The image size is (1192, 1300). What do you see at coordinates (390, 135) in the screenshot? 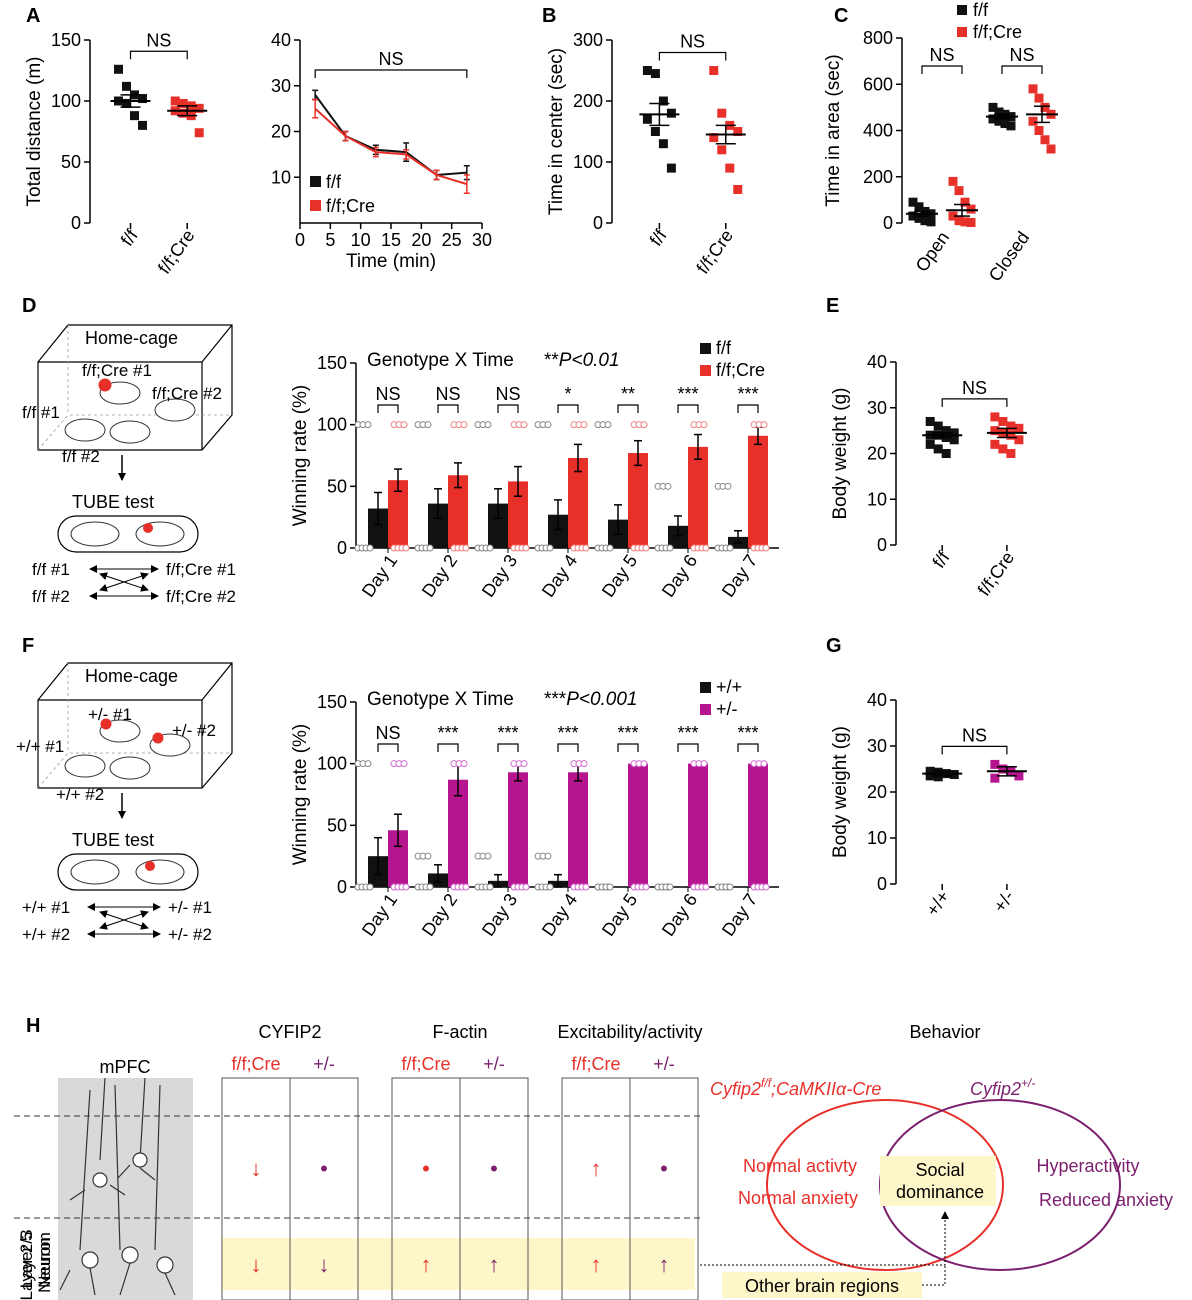
I see `series-line` at bounding box center [390, 135].